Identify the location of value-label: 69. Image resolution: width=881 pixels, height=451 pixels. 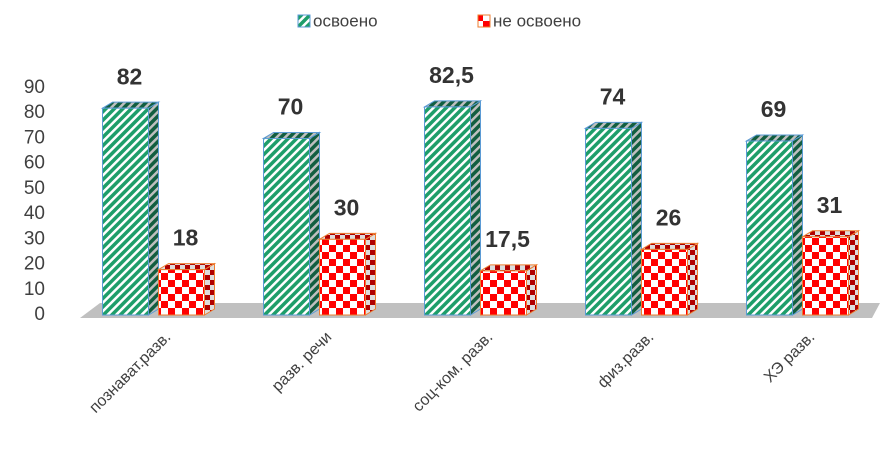
(774, 109).